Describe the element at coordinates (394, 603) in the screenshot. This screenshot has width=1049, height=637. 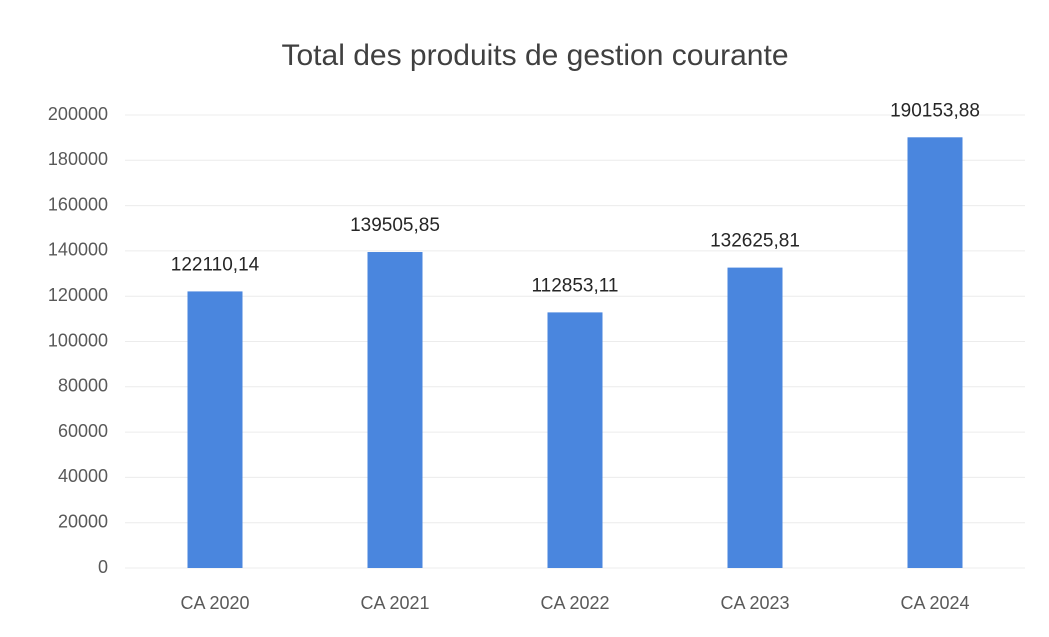
I see `x-tick-label: CA 2021` at that location.